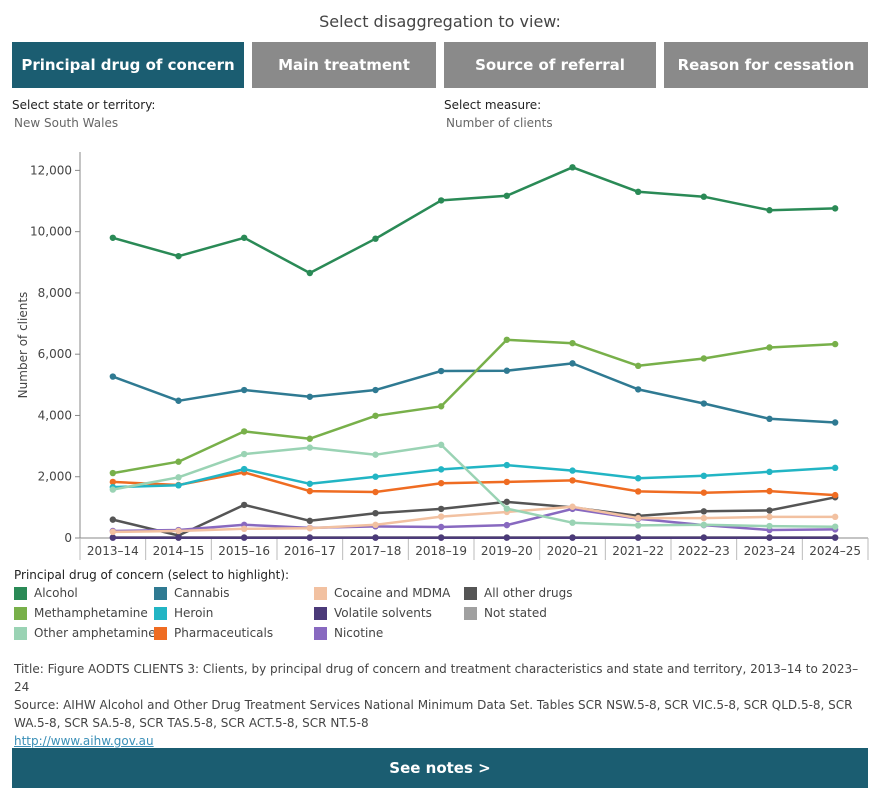 The height and width of the screenshot is (800, 880). I want to click on y-tick-label: 10,000, so click(51, 232).